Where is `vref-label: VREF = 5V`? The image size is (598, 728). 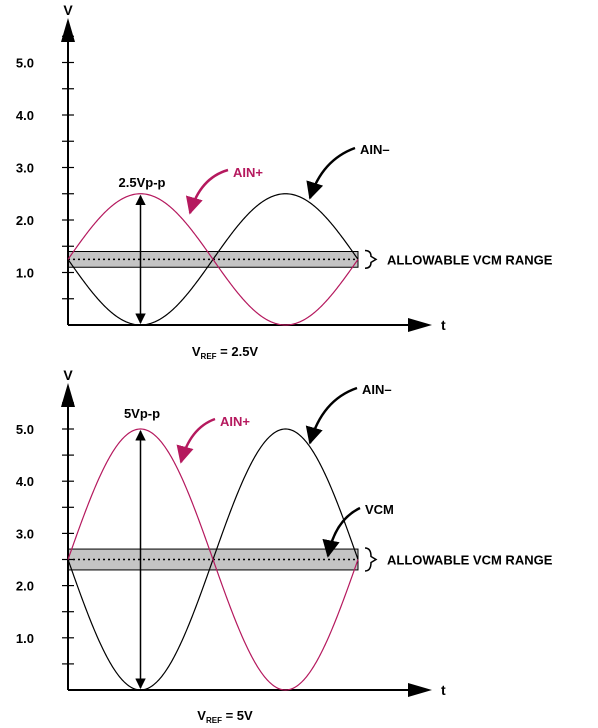 vref-label: VREF = 5V is located at coordinates (225, 716).